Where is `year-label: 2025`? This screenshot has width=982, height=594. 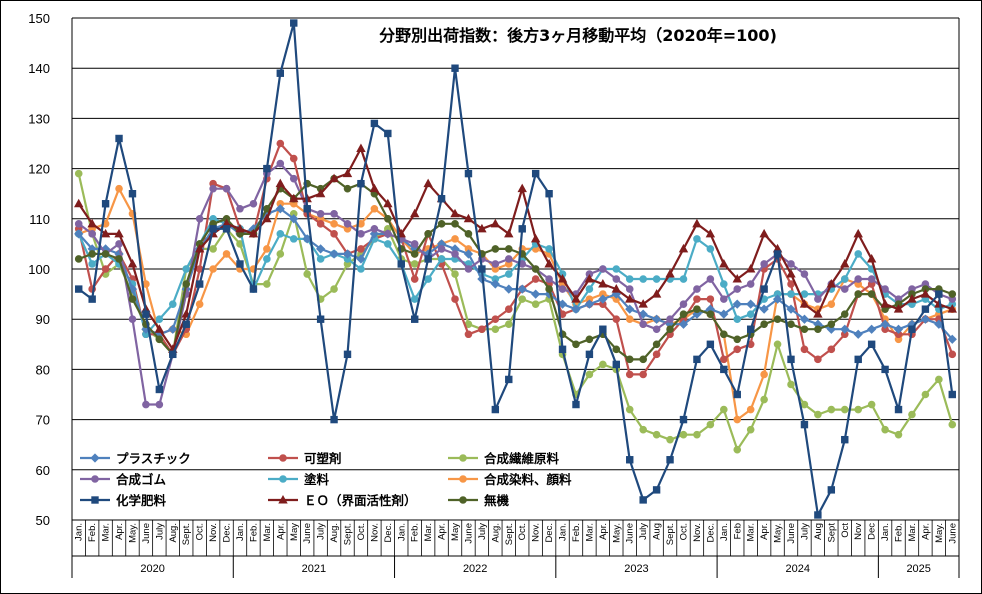
year-label: 2025 is located at coordinates (918, 569).